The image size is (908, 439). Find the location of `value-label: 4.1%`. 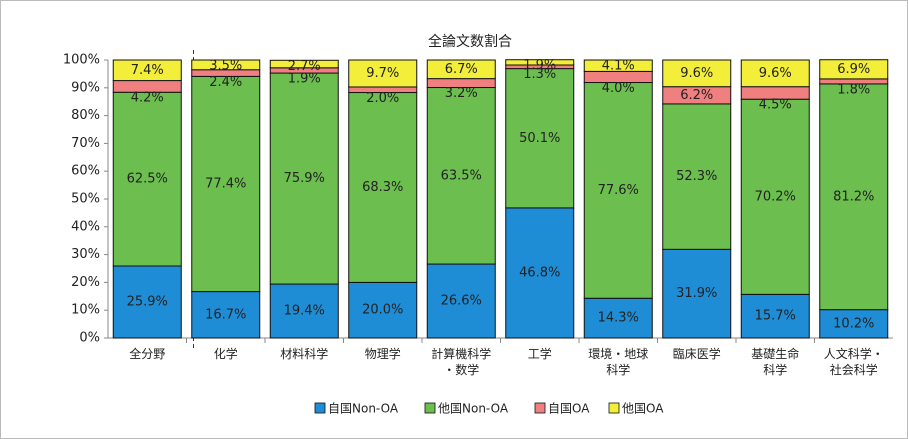

value-label: 4.1% is located at coordinates (618, 66).